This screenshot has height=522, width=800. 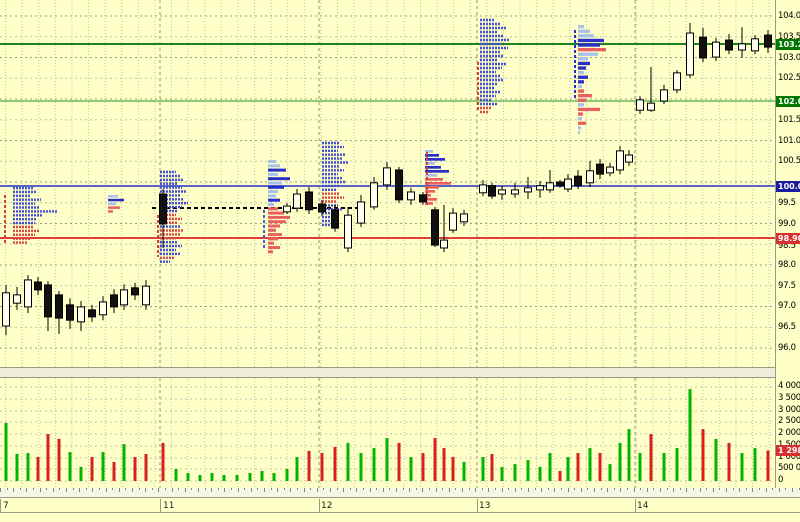 I want to click on time-ruler, so click(x=400, y=493).